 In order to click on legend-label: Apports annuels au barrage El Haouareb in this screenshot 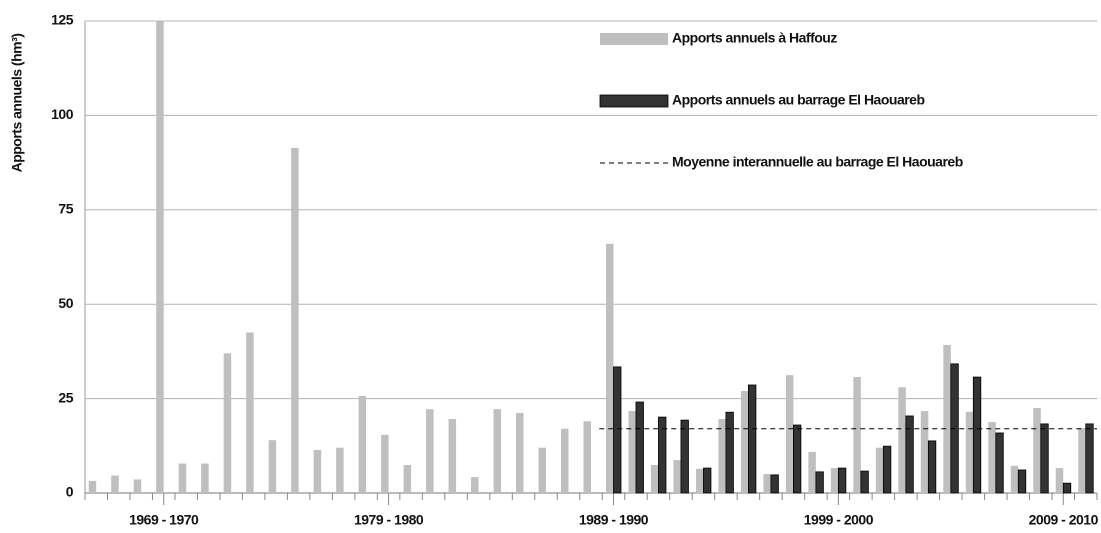, I will do `click(798, 100)`.